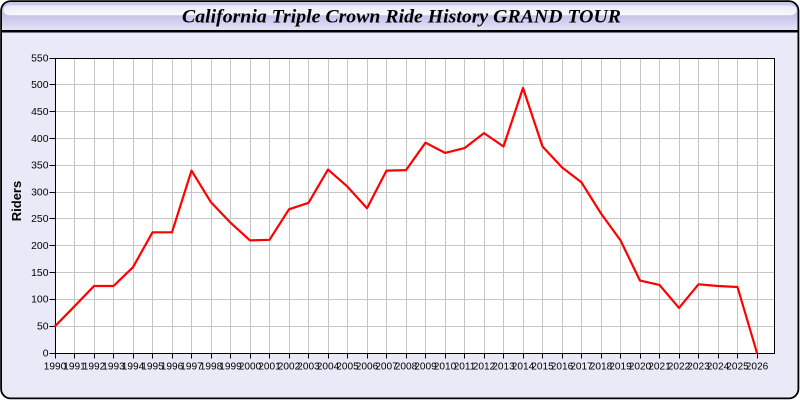 The height and width of the screenshot is (405, 800). I want to click on svg-text: 2013, so click(503, 367).